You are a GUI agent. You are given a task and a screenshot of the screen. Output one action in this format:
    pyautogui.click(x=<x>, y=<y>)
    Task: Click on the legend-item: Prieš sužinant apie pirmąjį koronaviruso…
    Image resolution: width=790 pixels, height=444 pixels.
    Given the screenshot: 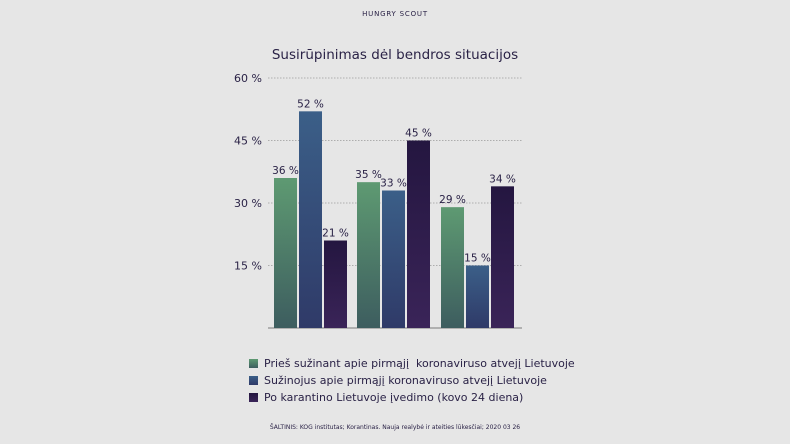 What is the action you would take?
    pyautogui.click(x=412, y=363)
    